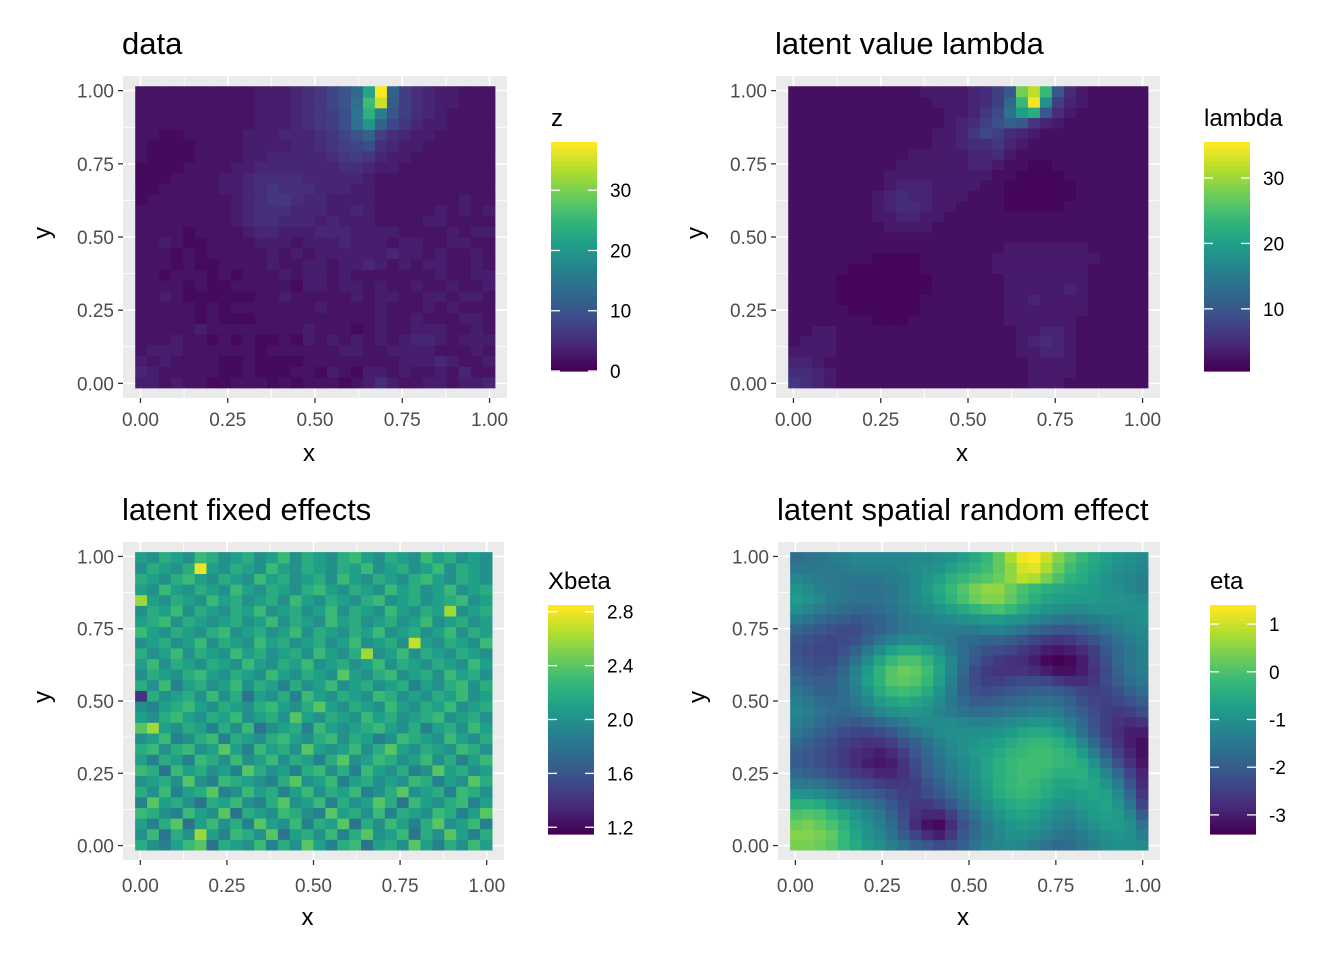  I want to click on y-tick-label: 0.75, so click(748, 165).